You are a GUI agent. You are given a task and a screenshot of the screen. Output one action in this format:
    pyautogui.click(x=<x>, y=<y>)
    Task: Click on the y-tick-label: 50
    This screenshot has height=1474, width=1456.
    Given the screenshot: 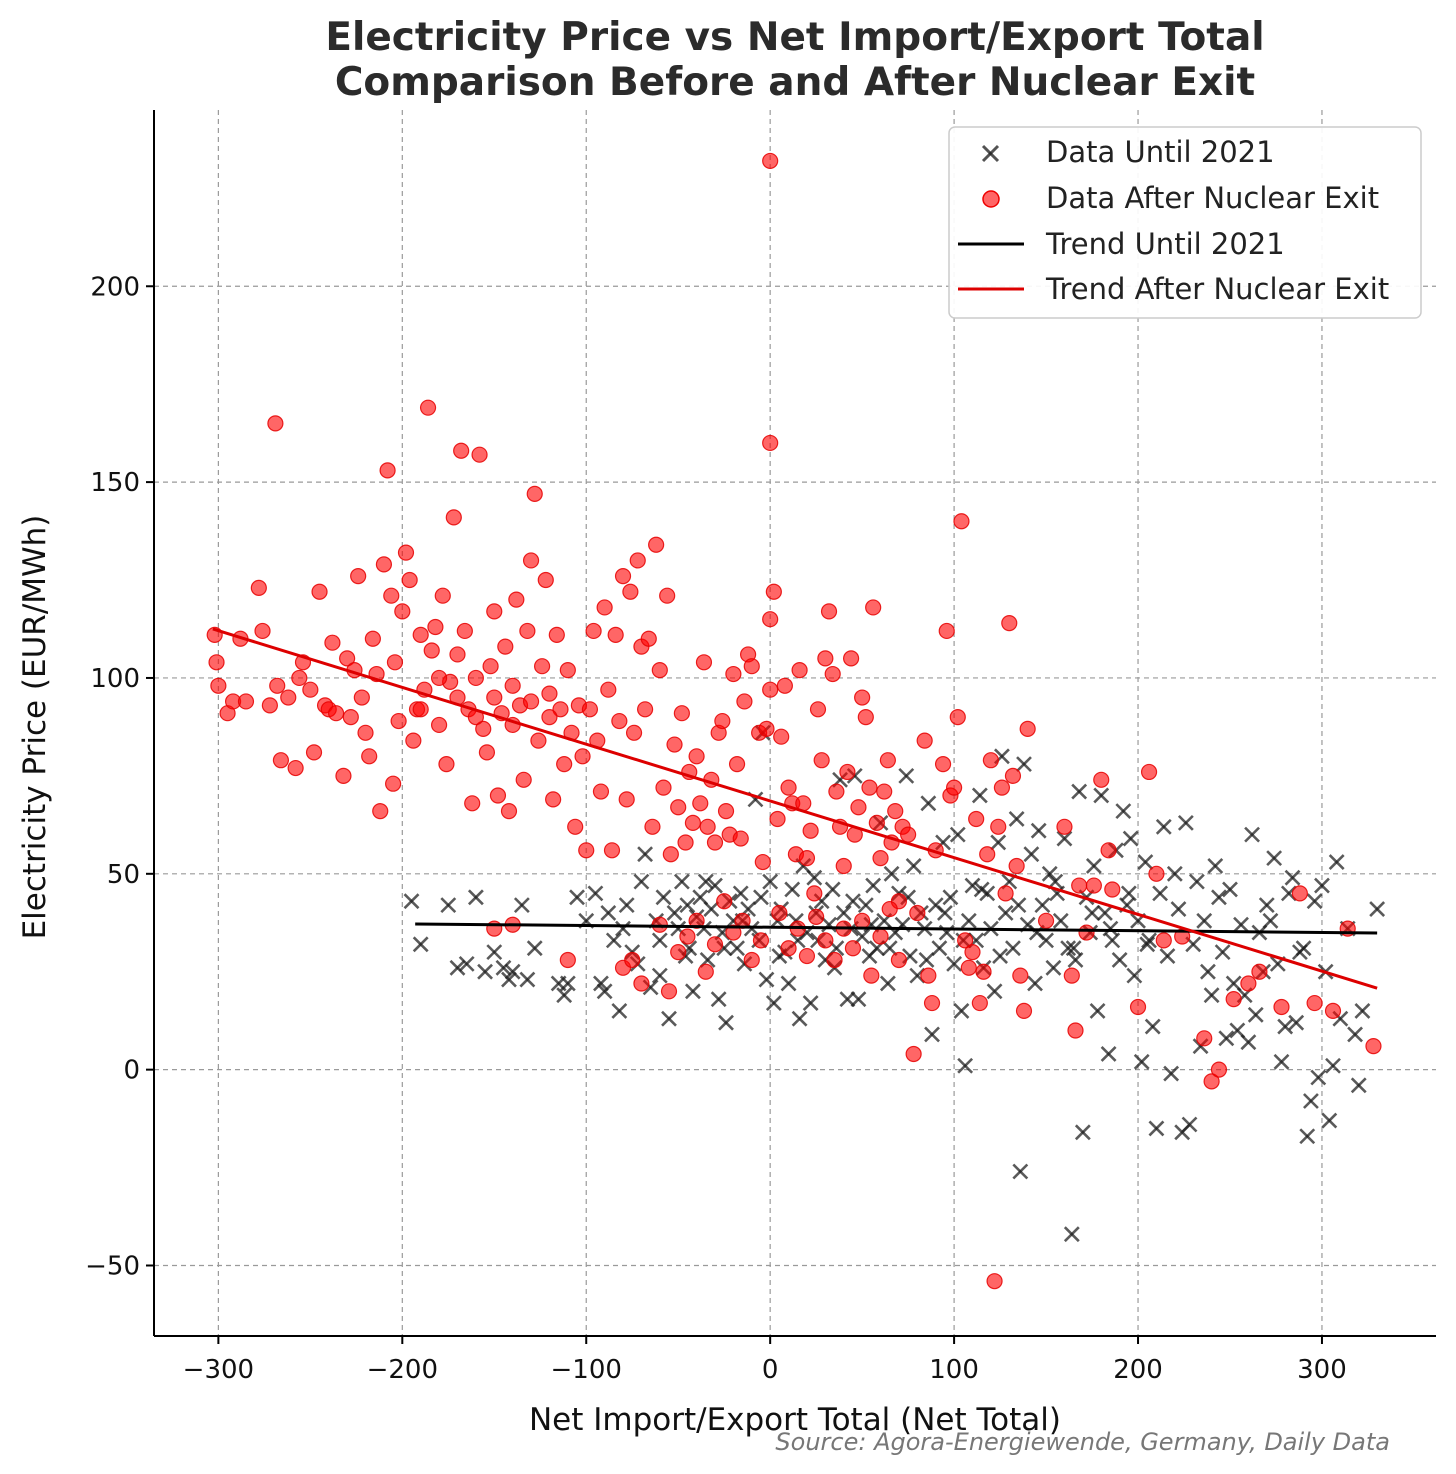 What is the action you would take?
    pyautogui.click(x=123, y=875)
    